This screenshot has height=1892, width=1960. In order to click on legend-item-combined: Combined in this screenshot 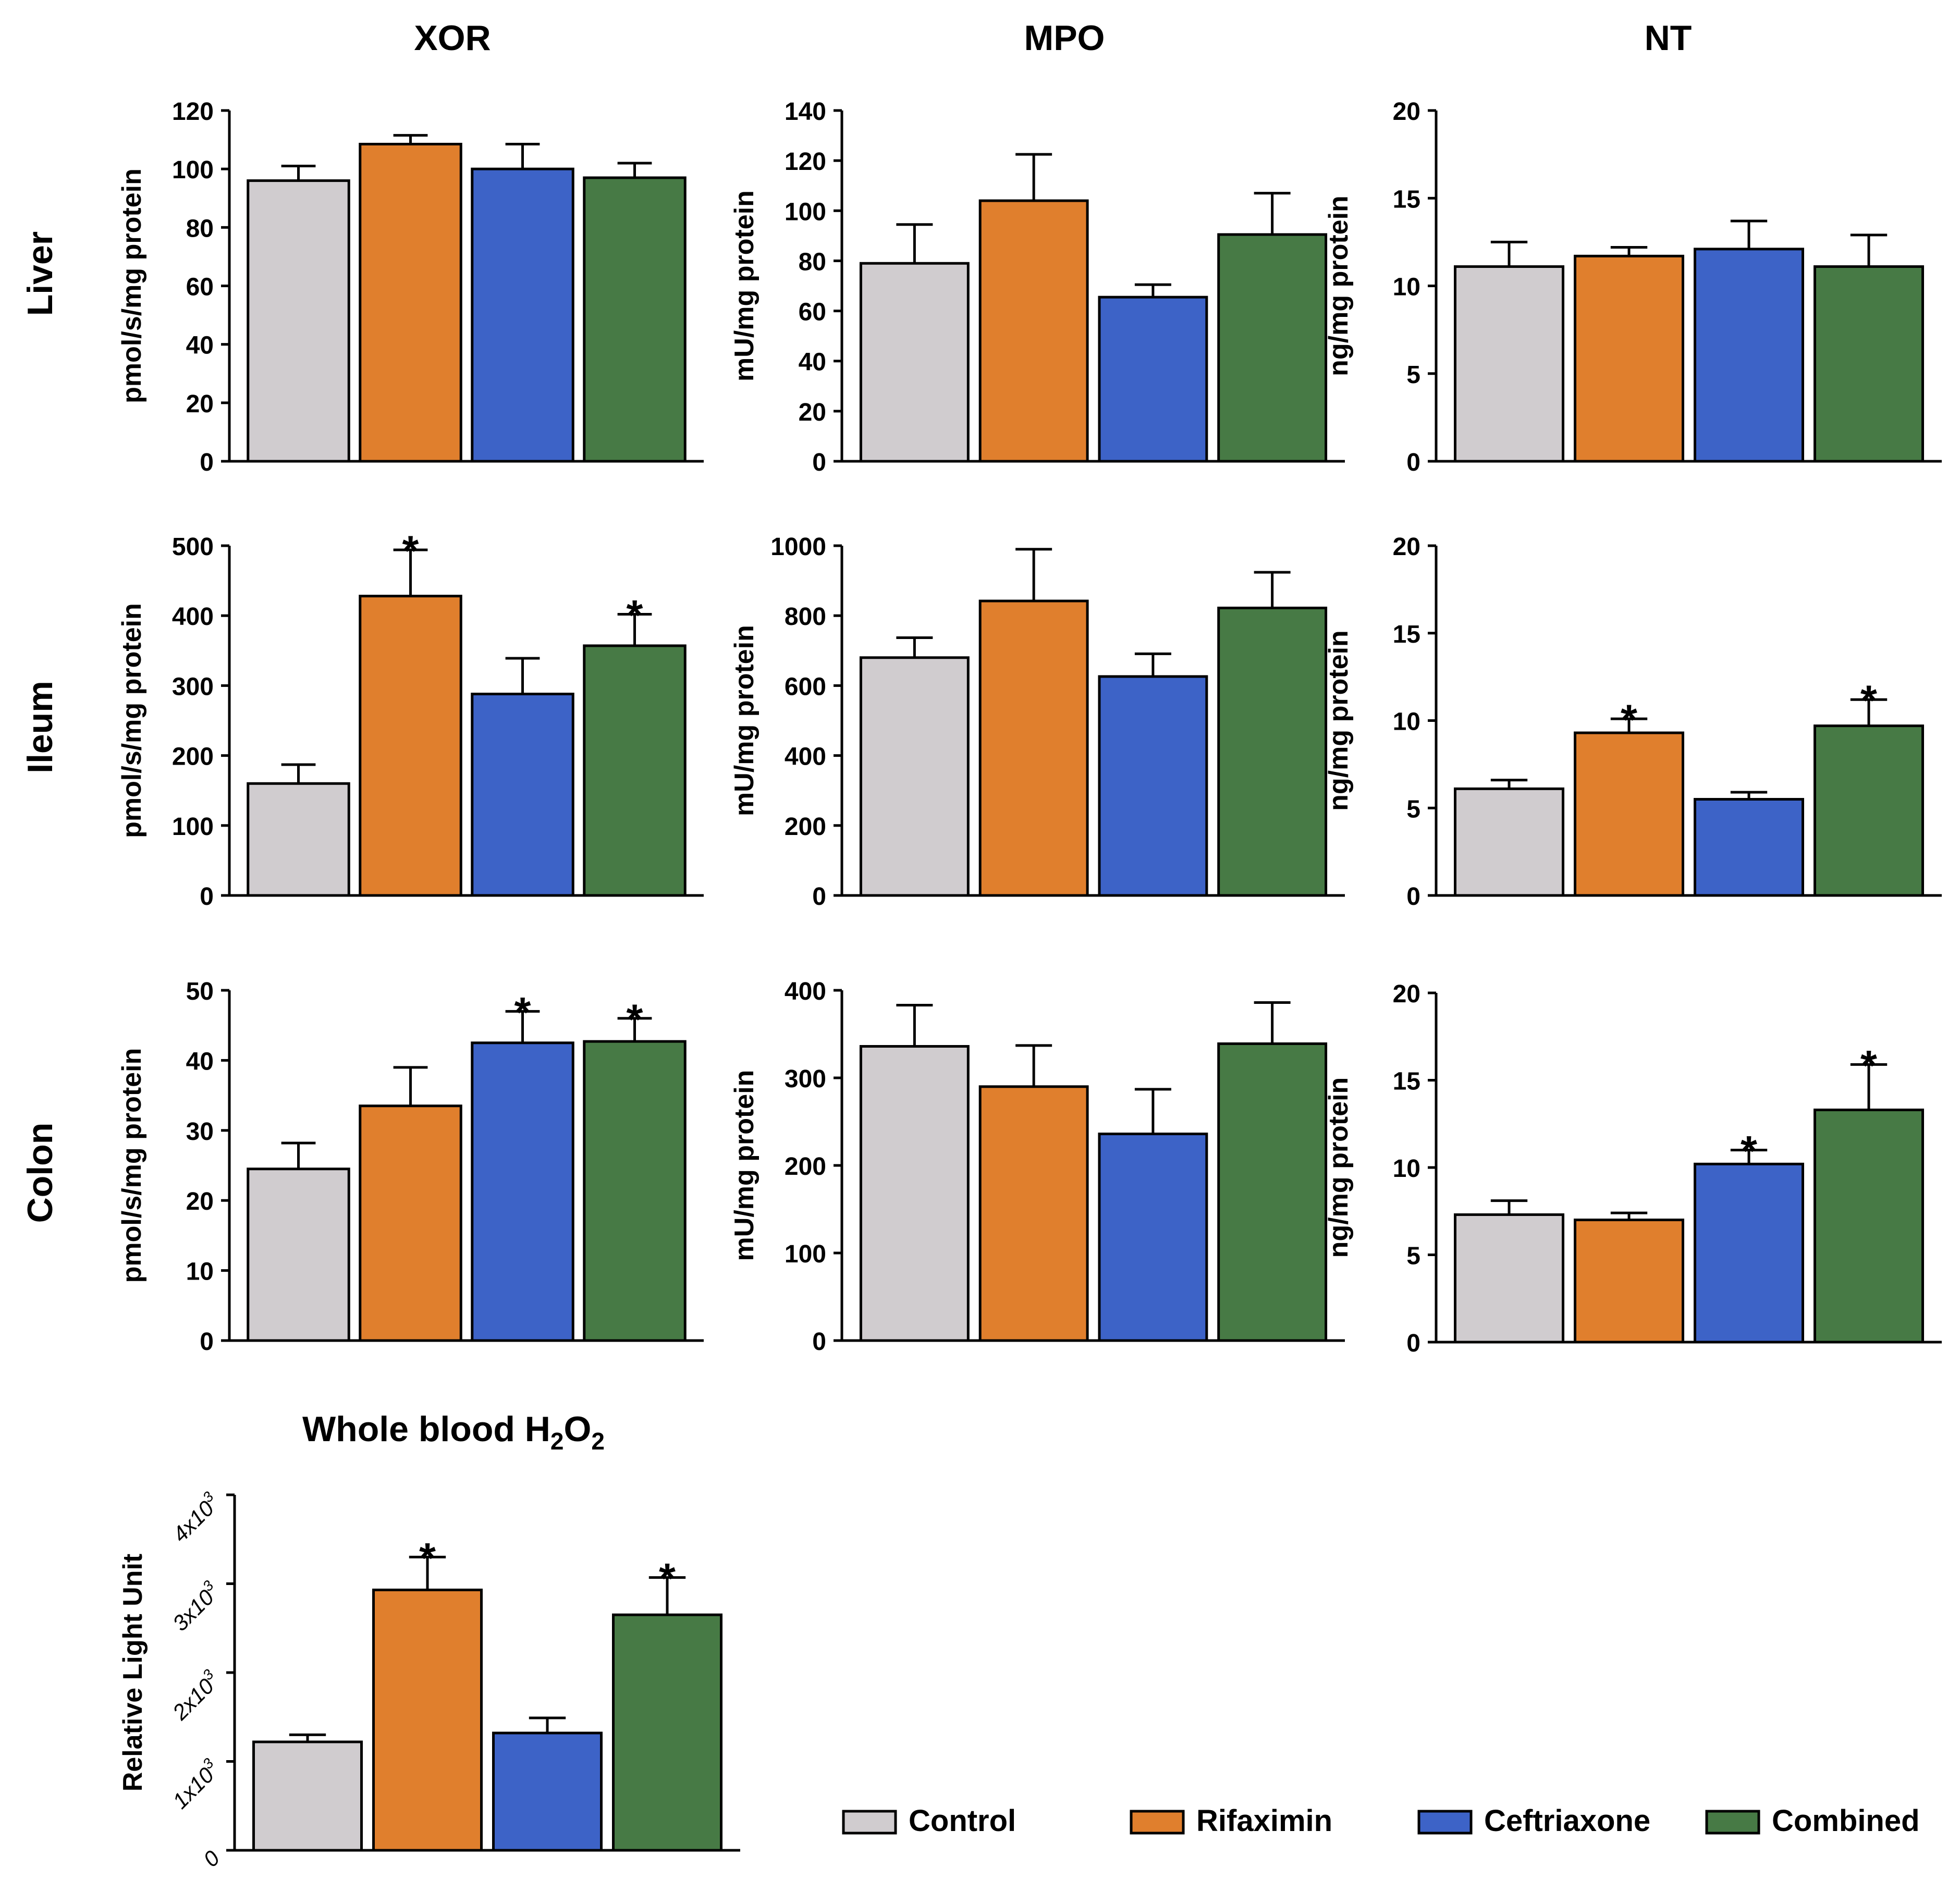, I will do `click(1812, 1821)`.